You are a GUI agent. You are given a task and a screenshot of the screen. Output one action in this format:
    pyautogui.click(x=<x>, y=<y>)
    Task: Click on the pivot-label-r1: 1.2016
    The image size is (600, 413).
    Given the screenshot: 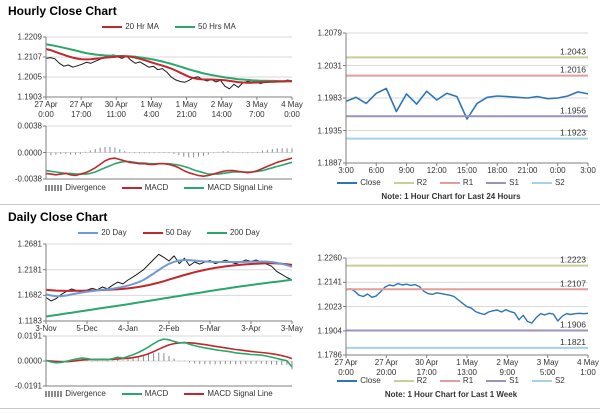 What is the action you would take?
    pyautogui.click(x=573, y=70)
    